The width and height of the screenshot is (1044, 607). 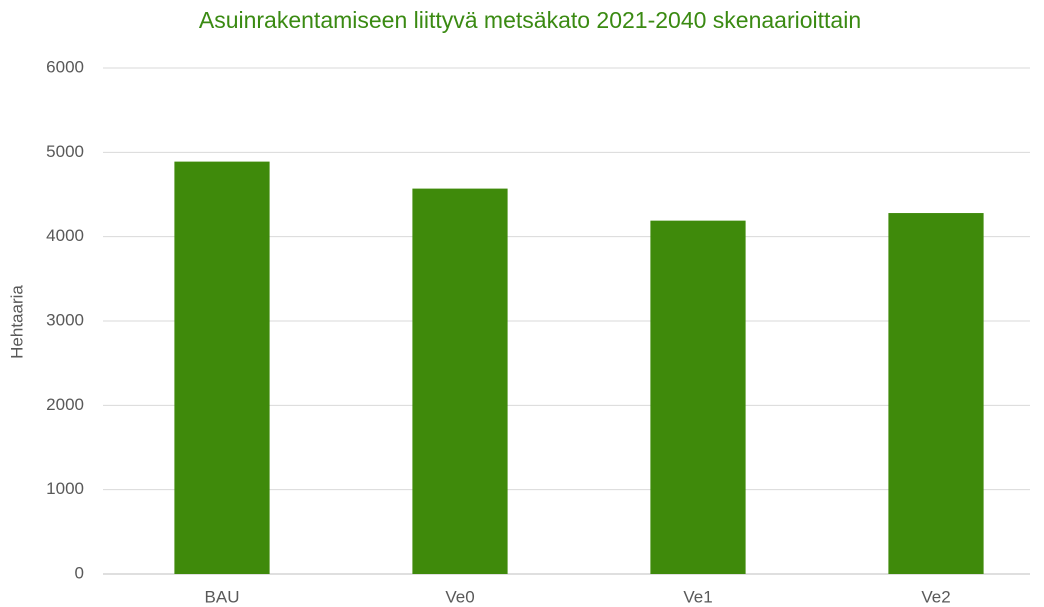 What do you see at coordinates (459, 596) in the screenshot?
I see `x-tick-label: Ve0` at bounding box center [459, 596].